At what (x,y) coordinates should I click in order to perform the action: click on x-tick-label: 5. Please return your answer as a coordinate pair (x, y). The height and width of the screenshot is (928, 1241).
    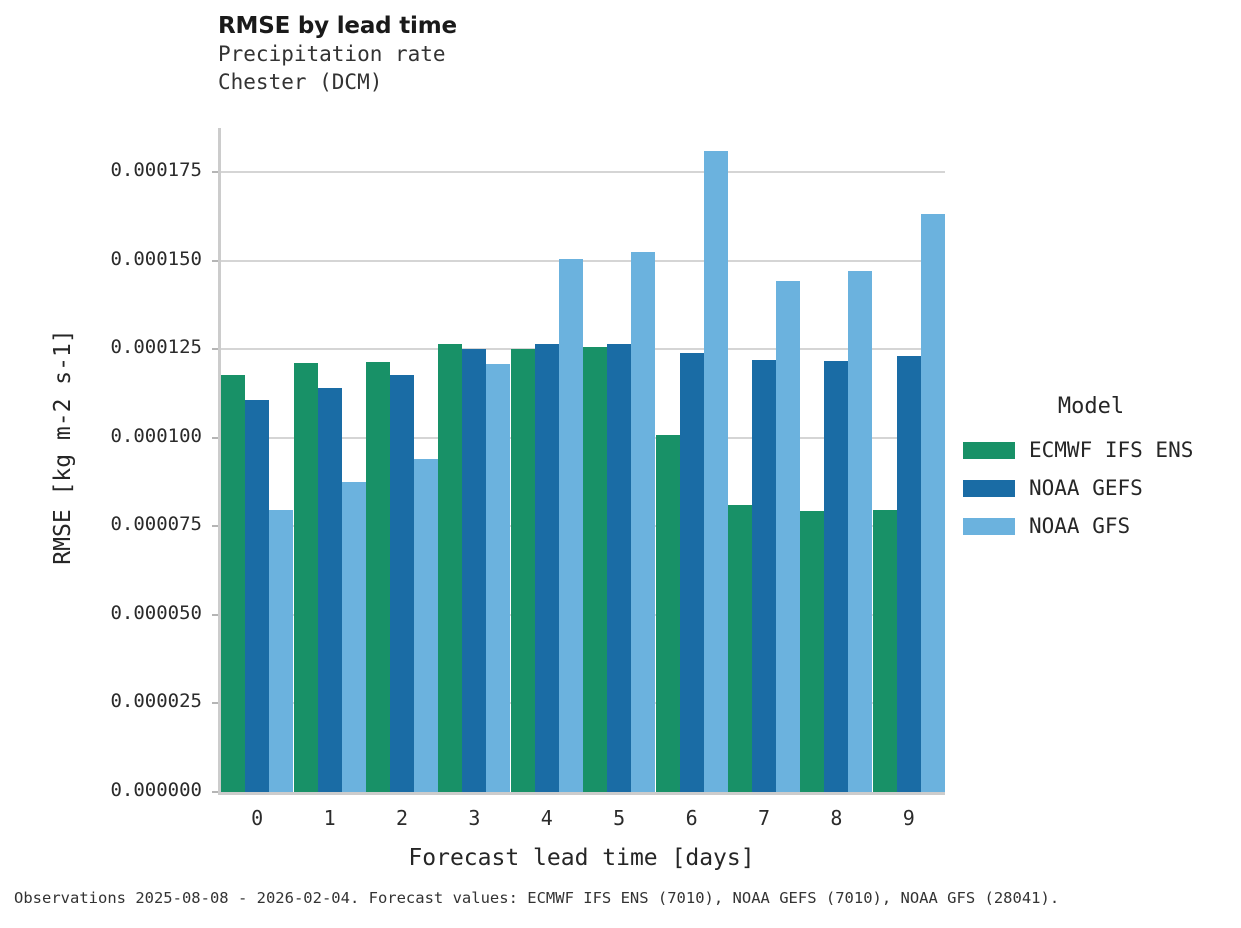
    Looking at the image, I should click on (619, 818).